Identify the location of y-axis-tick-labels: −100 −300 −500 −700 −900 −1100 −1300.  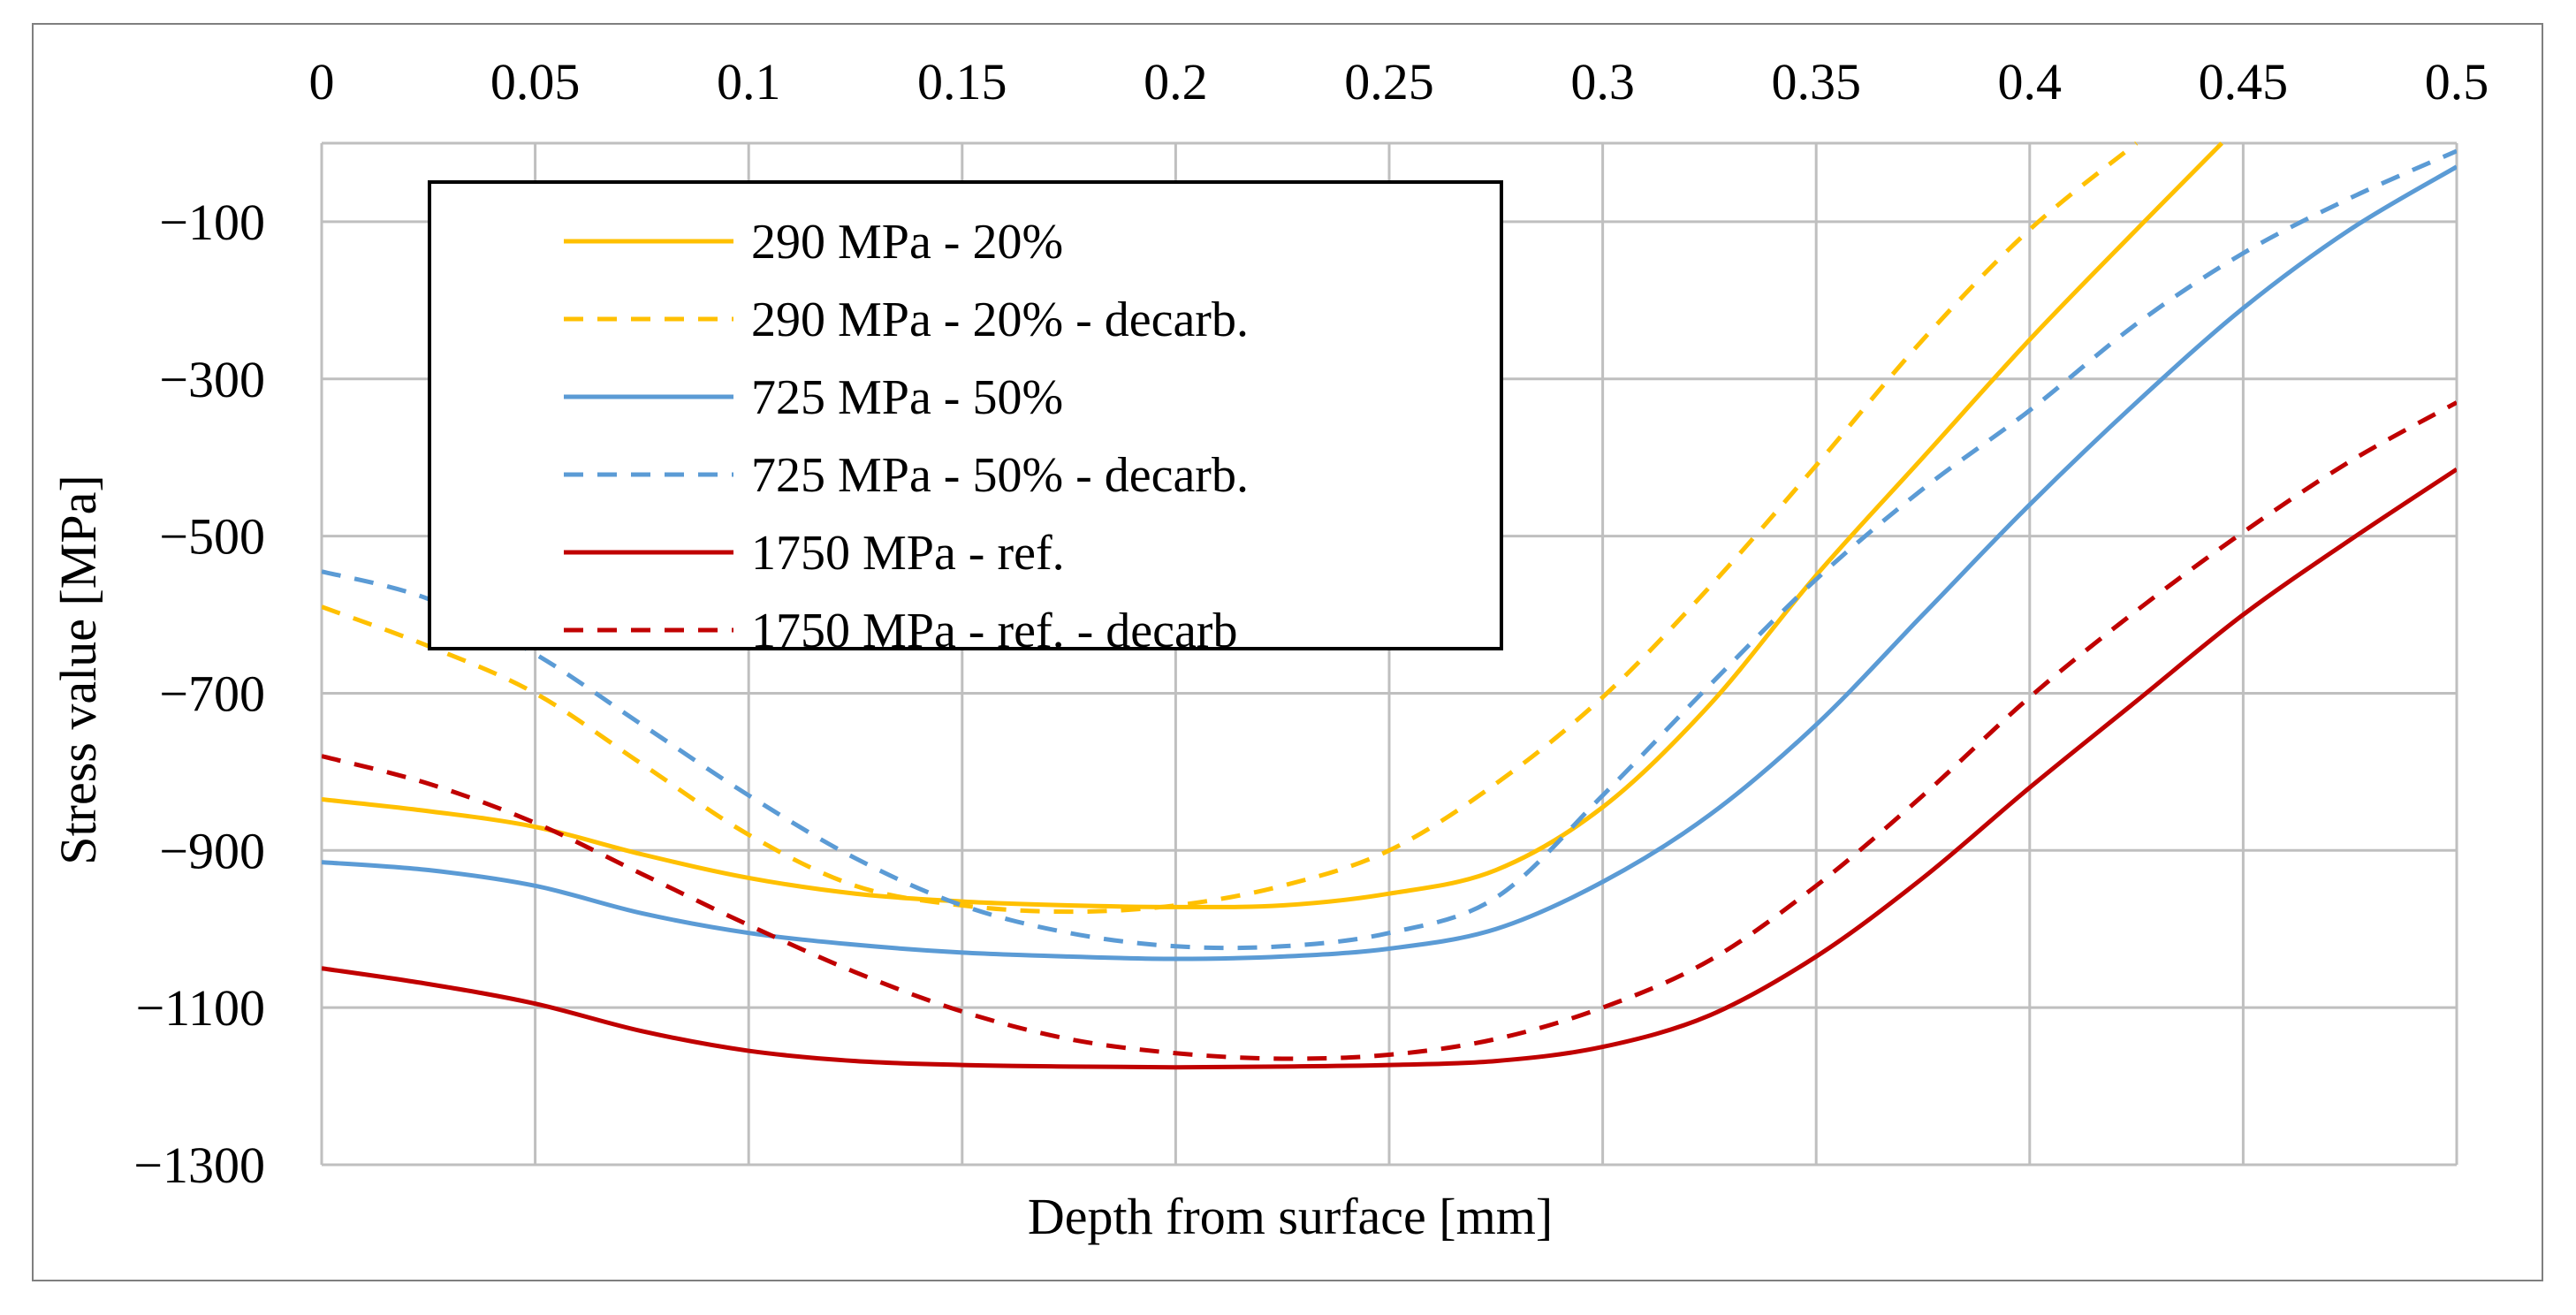
(199, 694).